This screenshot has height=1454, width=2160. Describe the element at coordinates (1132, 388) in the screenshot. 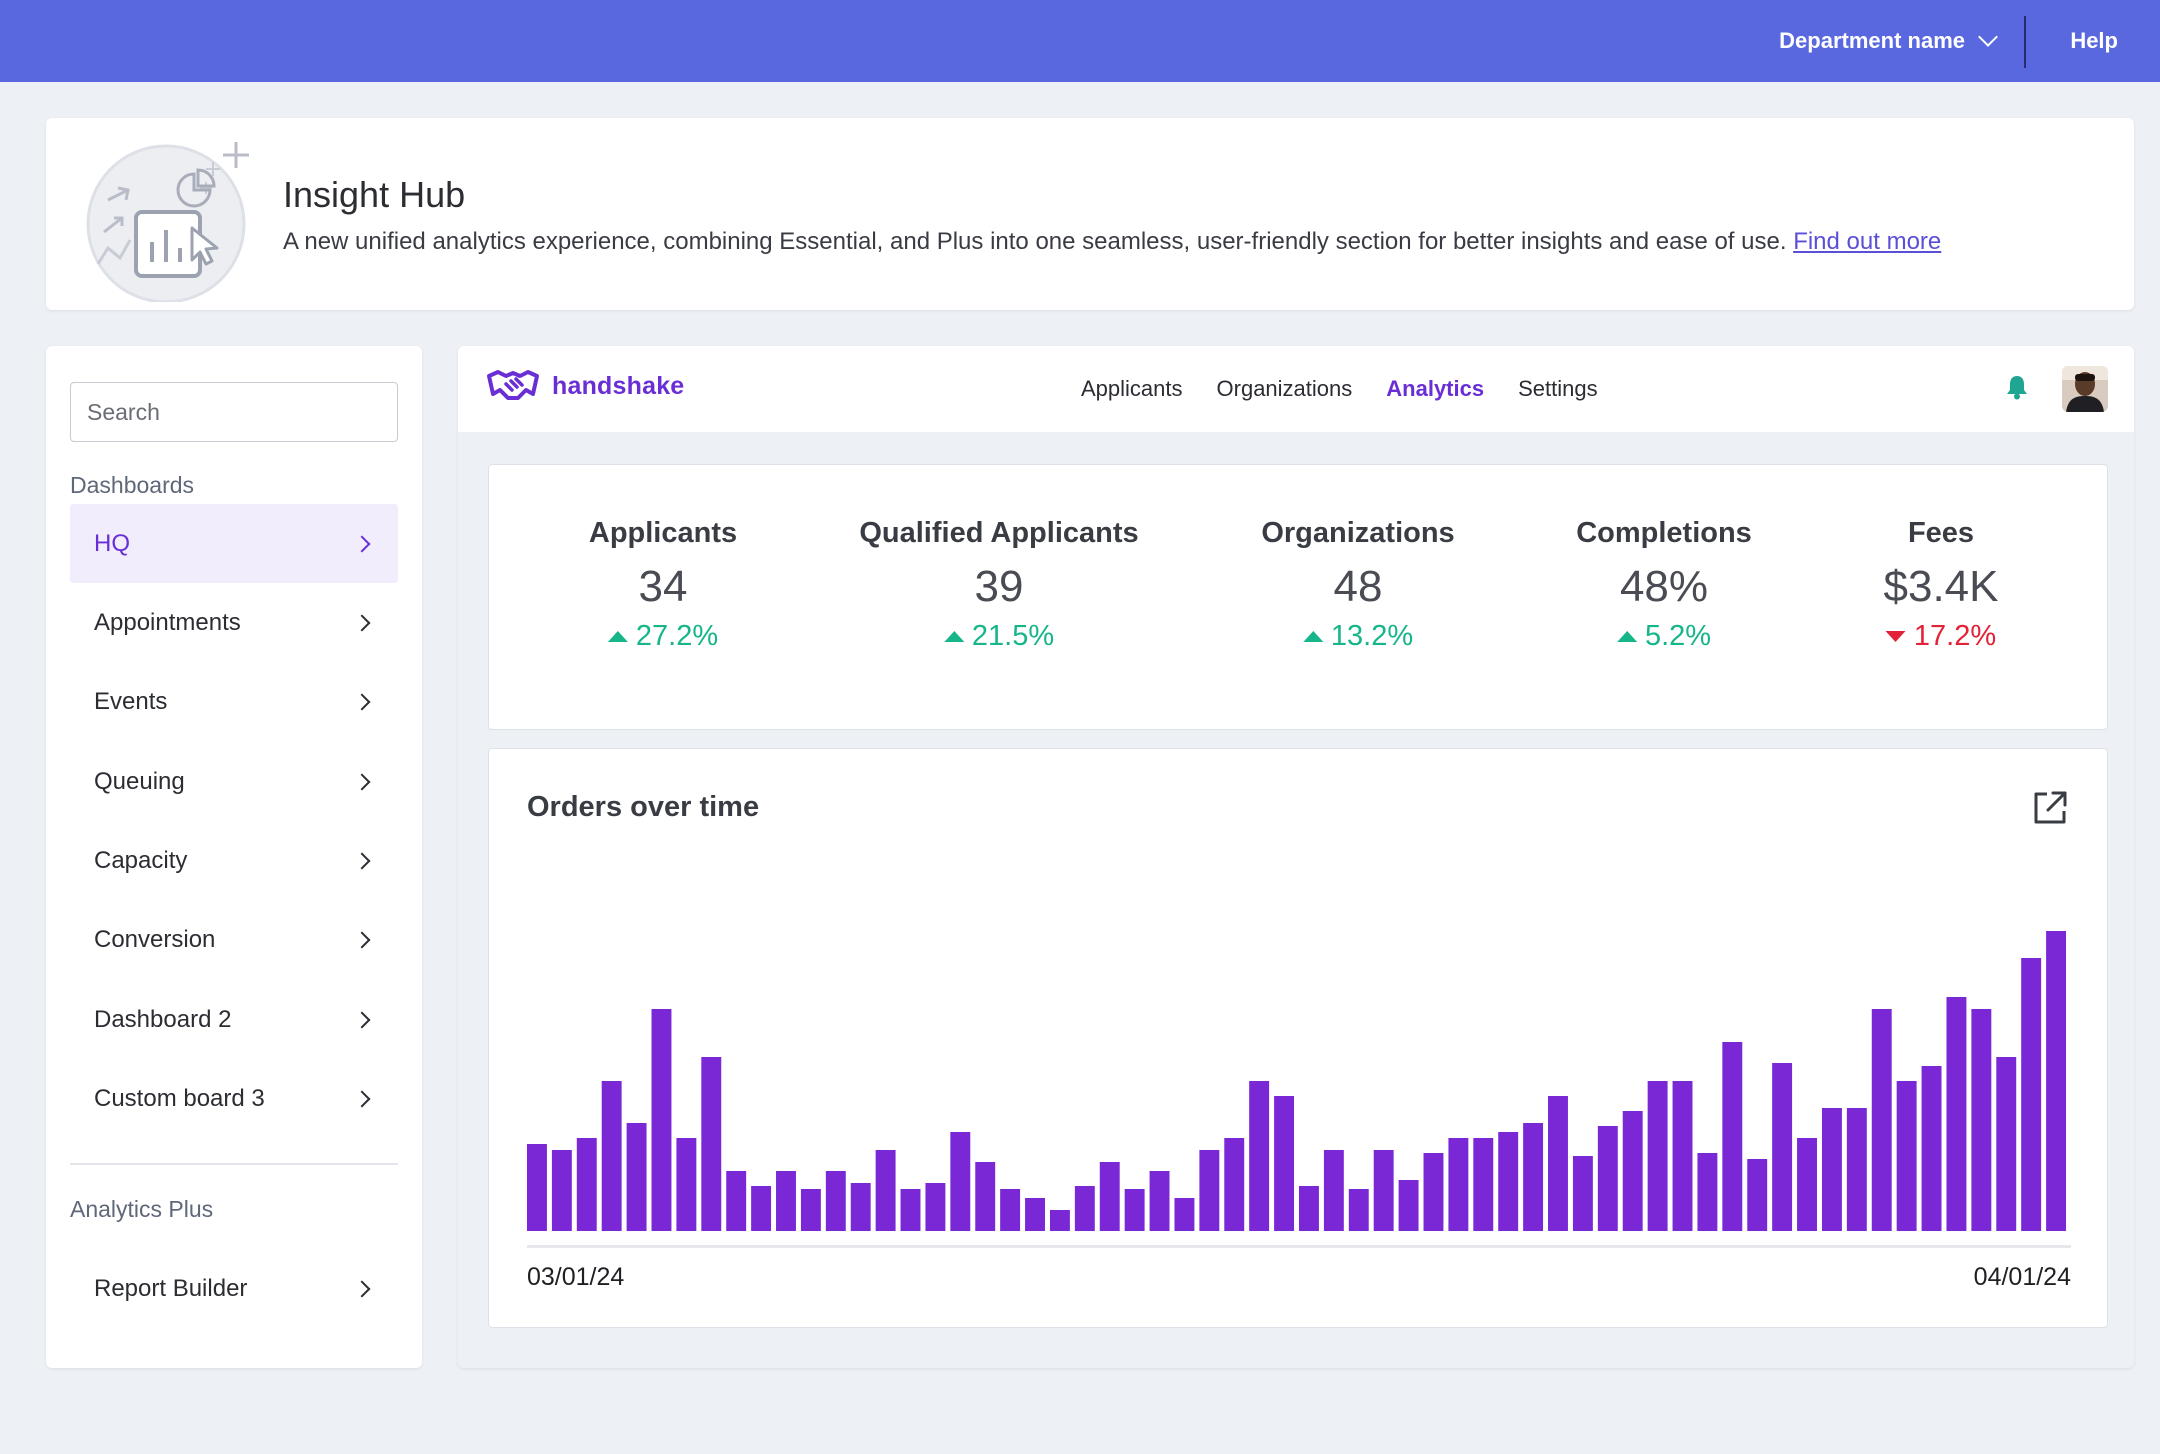

I see `tab-applicants: Applicants` at that location.